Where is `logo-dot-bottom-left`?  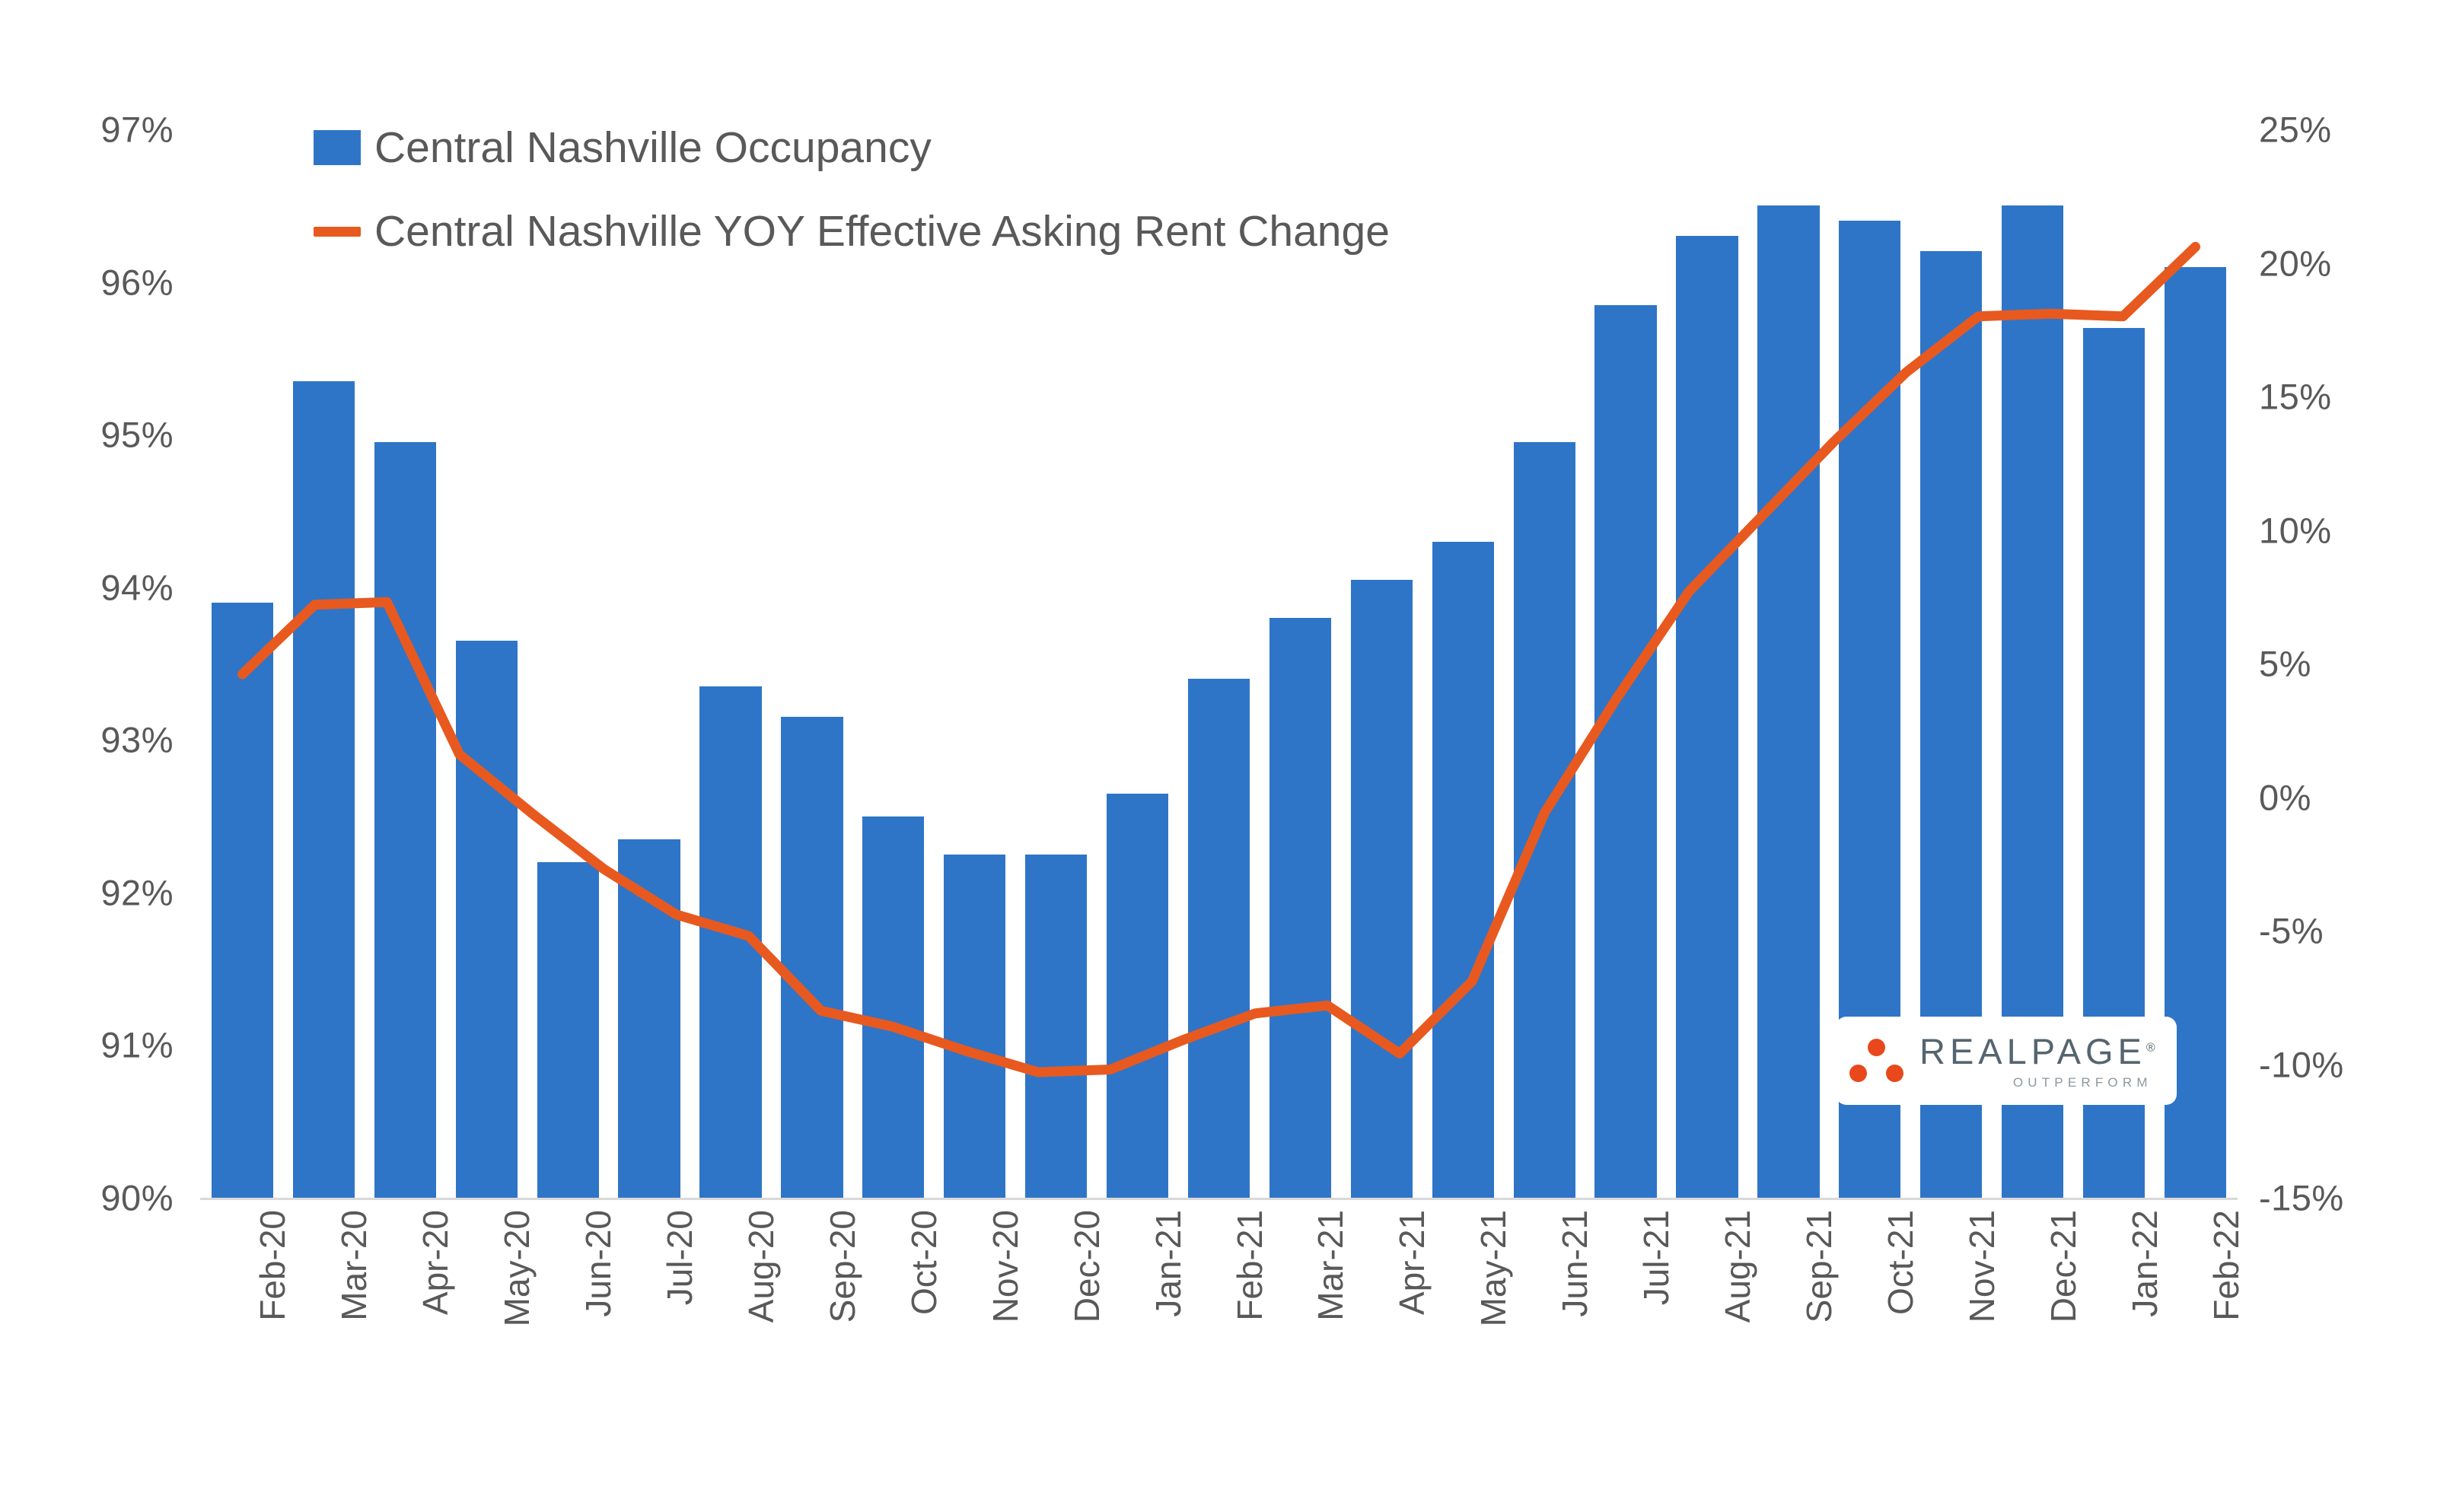
logo-dot-bottom-left is located at coordinates (1858, 1073).